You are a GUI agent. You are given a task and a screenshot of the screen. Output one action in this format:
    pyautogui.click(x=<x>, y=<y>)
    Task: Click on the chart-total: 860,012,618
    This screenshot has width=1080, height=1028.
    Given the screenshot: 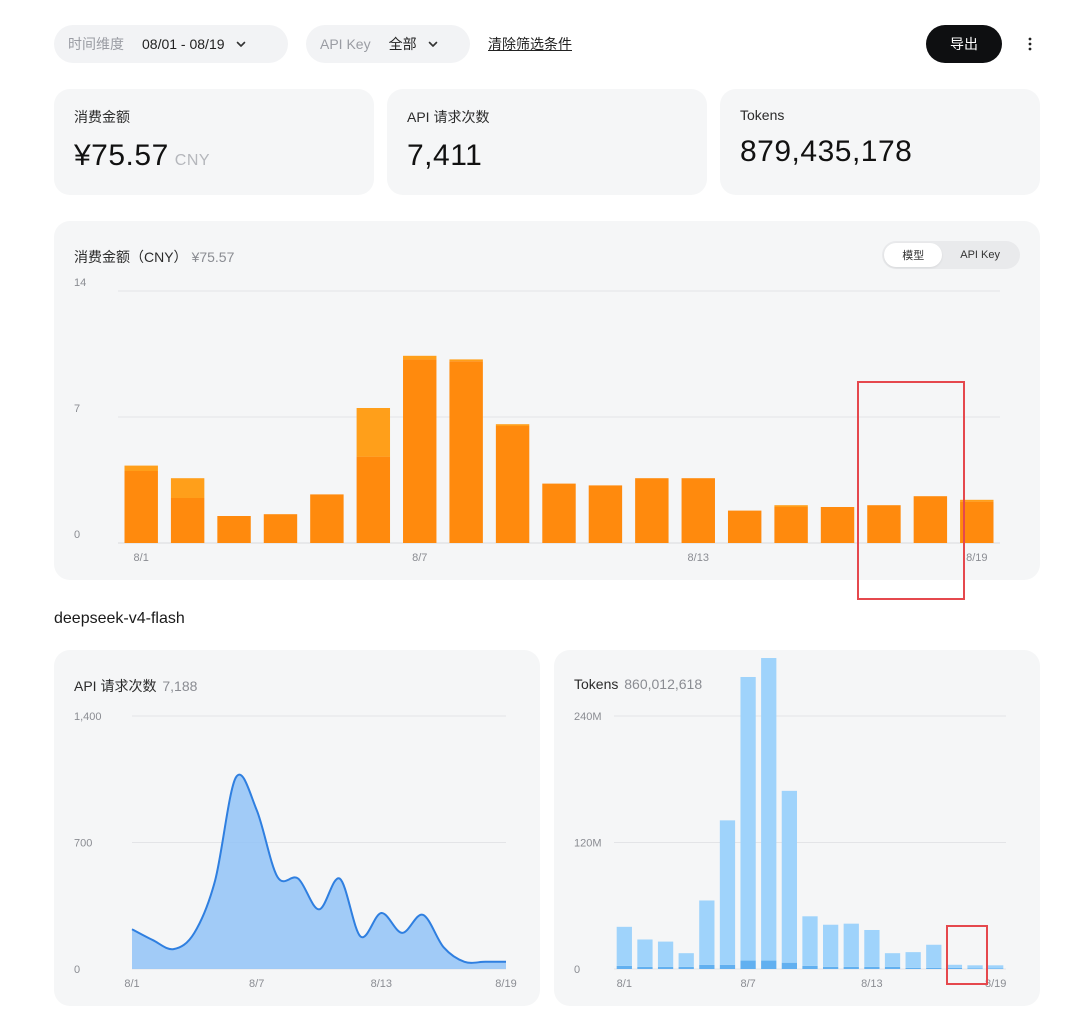 What is the action you would take?
    pyautogui.click(x=663, y=684)
    